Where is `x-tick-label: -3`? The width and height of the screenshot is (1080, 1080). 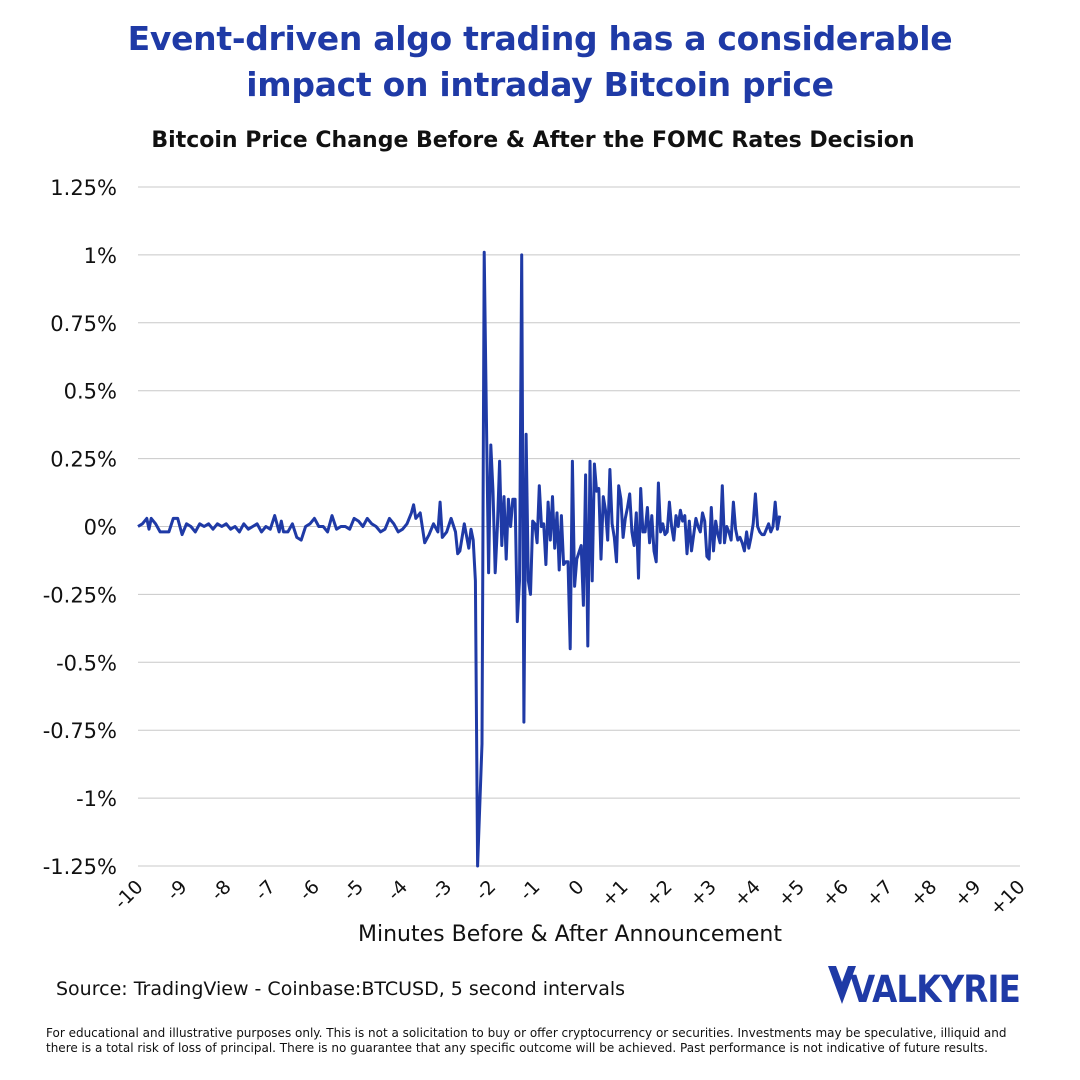 x-tick-label: -3 is located at coordinates (441, 890).